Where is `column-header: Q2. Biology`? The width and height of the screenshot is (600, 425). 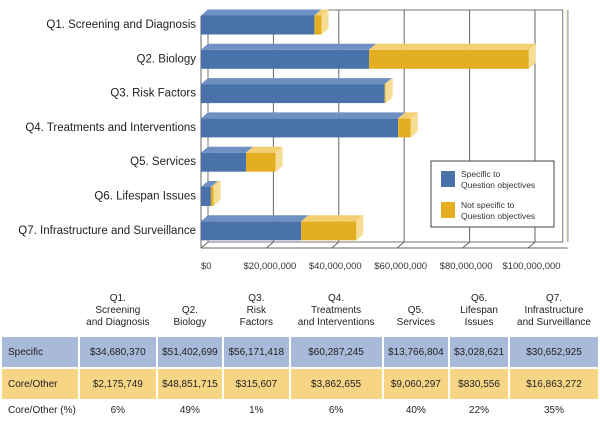 column-header: Q2. Biology is located at coordinates (190, 309).